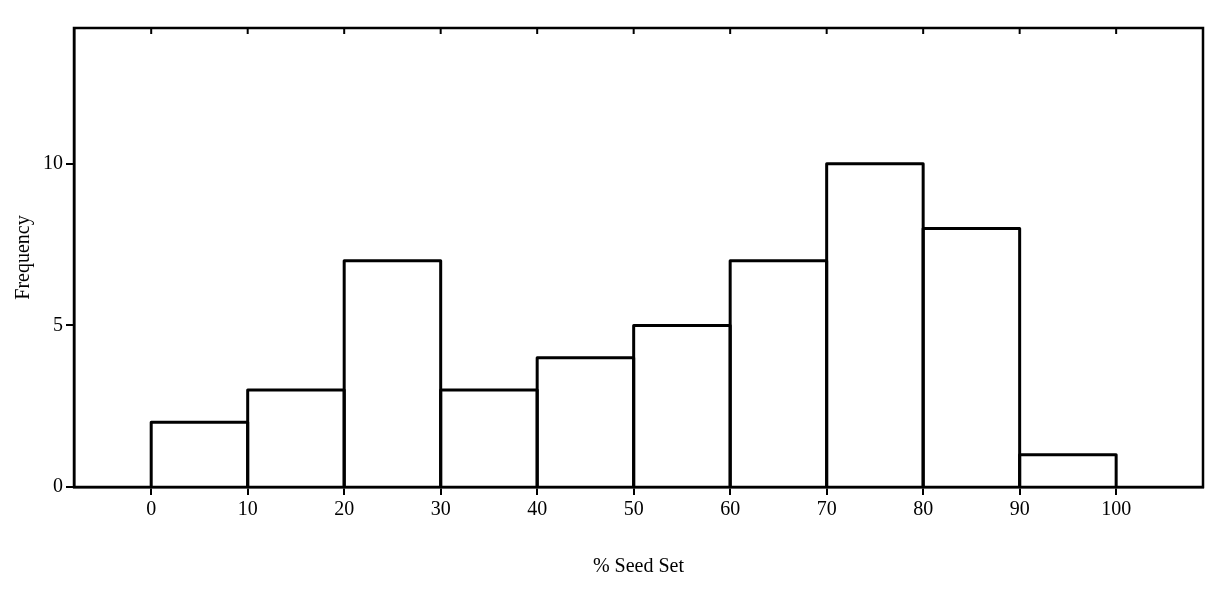 The image size is (1223, 595). I want to click on x-tick-label: 100, so click(1116, 508).